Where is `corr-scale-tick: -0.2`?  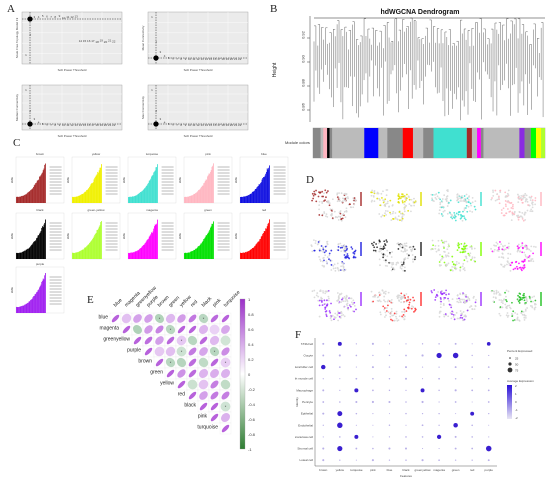
corr-scale-tick: -0.2 is located at coordinates (252, 389).